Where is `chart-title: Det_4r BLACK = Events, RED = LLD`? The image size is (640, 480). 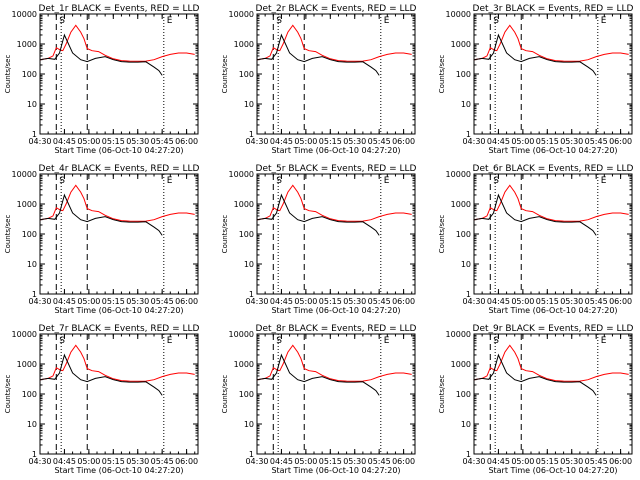
chart-title: Det_4r BLACK = Events, RED = LLD is located at coordinates (119, 169).